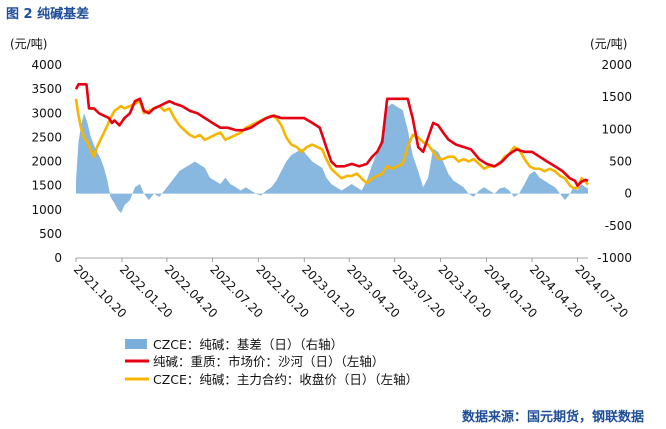 The height and width of the screenshot is (429, 666). Describe the element at coordinates (268, 361) in the screenshot. I see `legend-label: 纯碱：重质：市场价：沙河（日）（左轴）` at that location.